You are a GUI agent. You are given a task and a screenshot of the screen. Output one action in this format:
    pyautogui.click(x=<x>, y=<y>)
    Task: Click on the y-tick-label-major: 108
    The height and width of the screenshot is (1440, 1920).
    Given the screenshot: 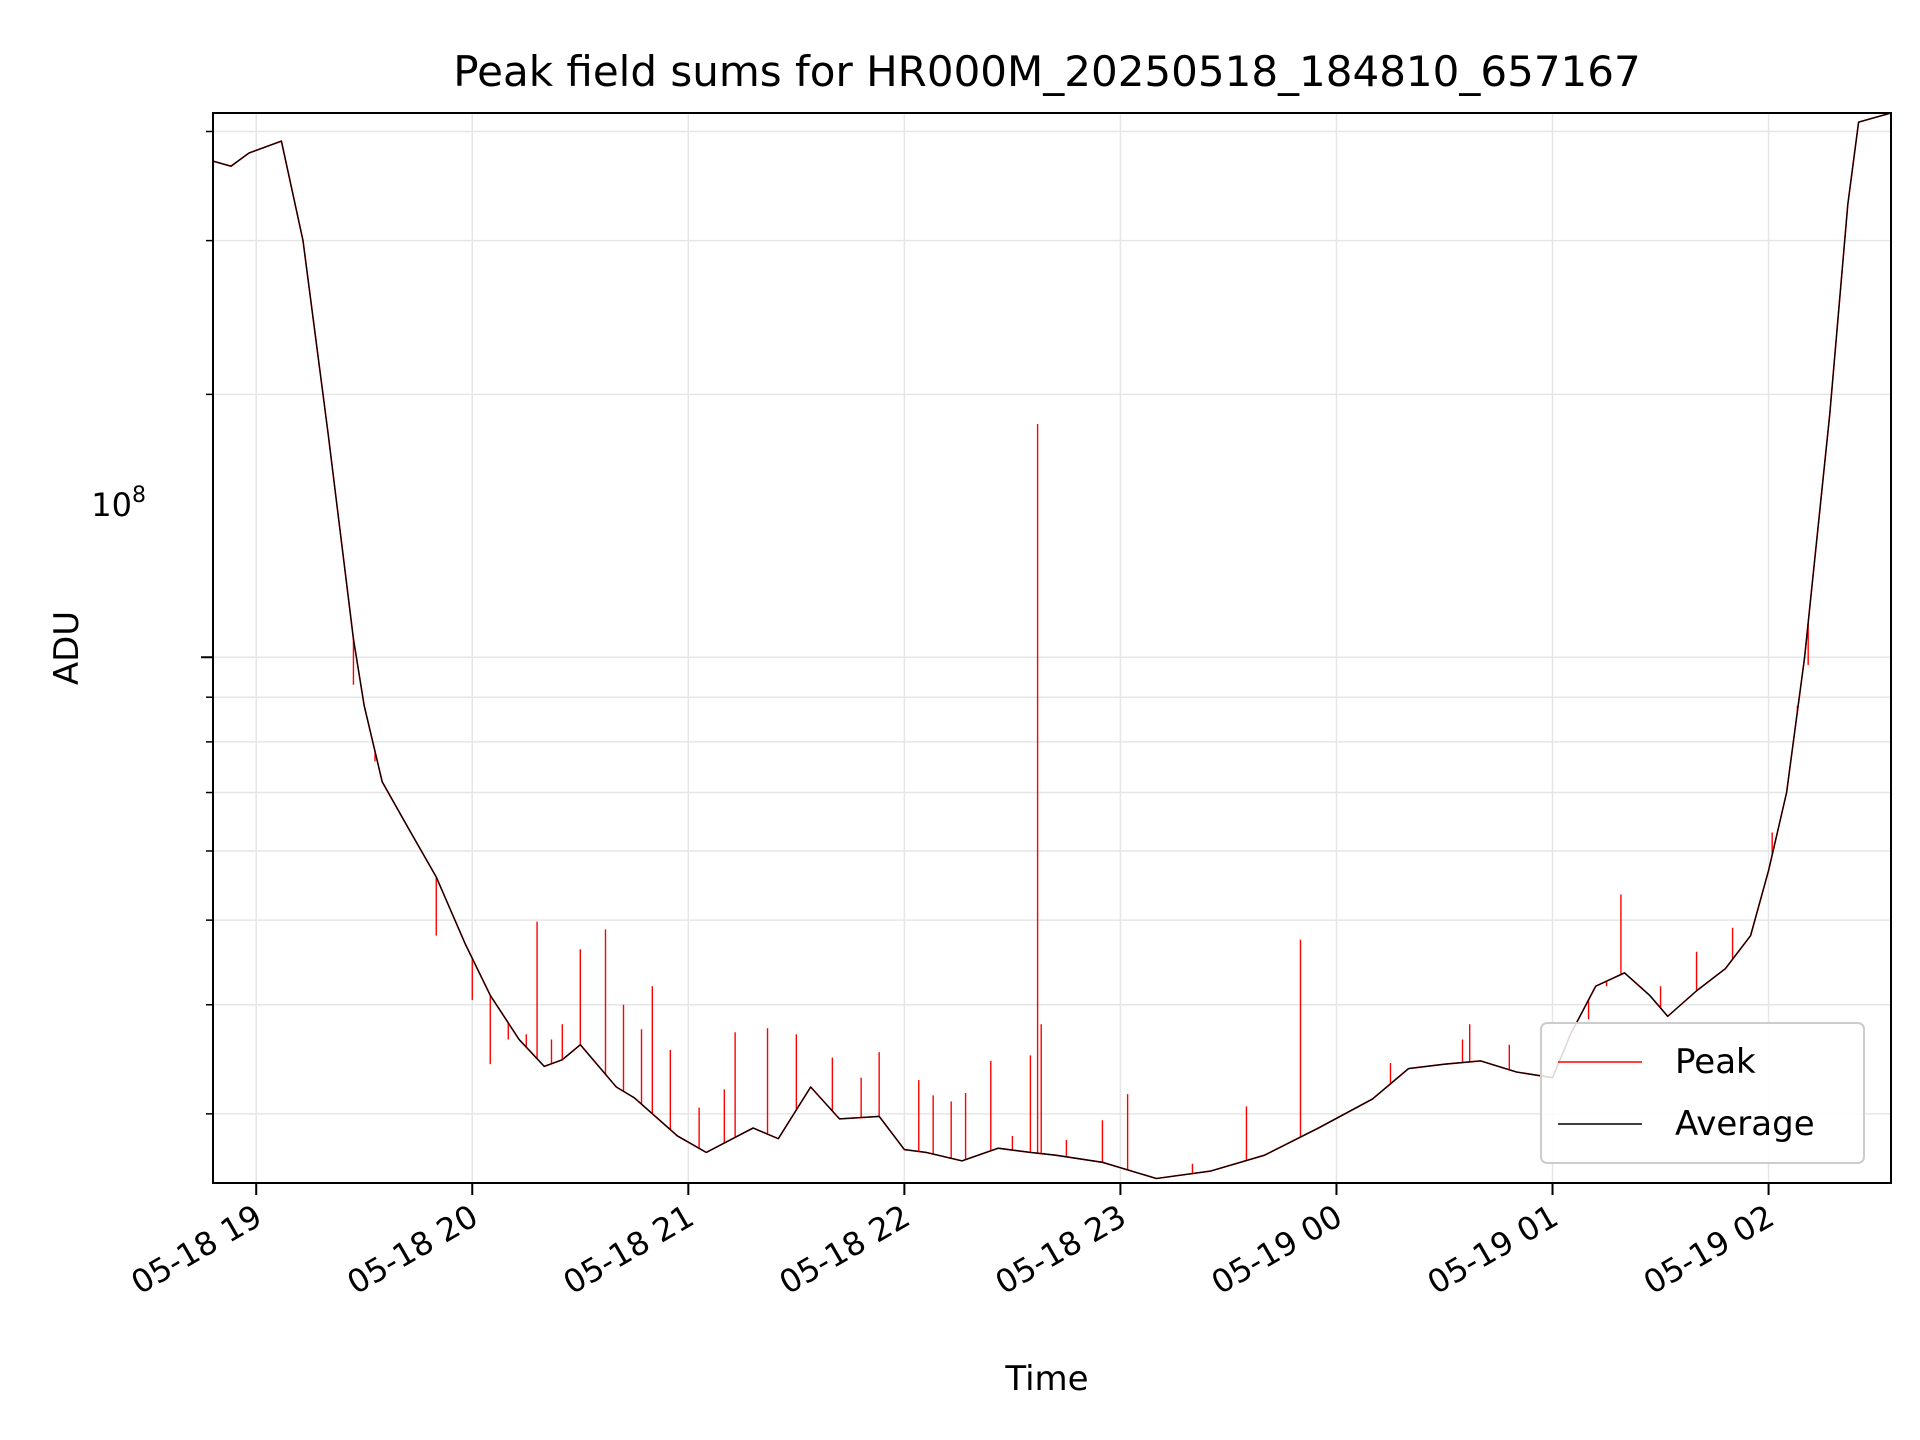 What is the action you would take?
    pyautogui.click(x=118, y=503)
    